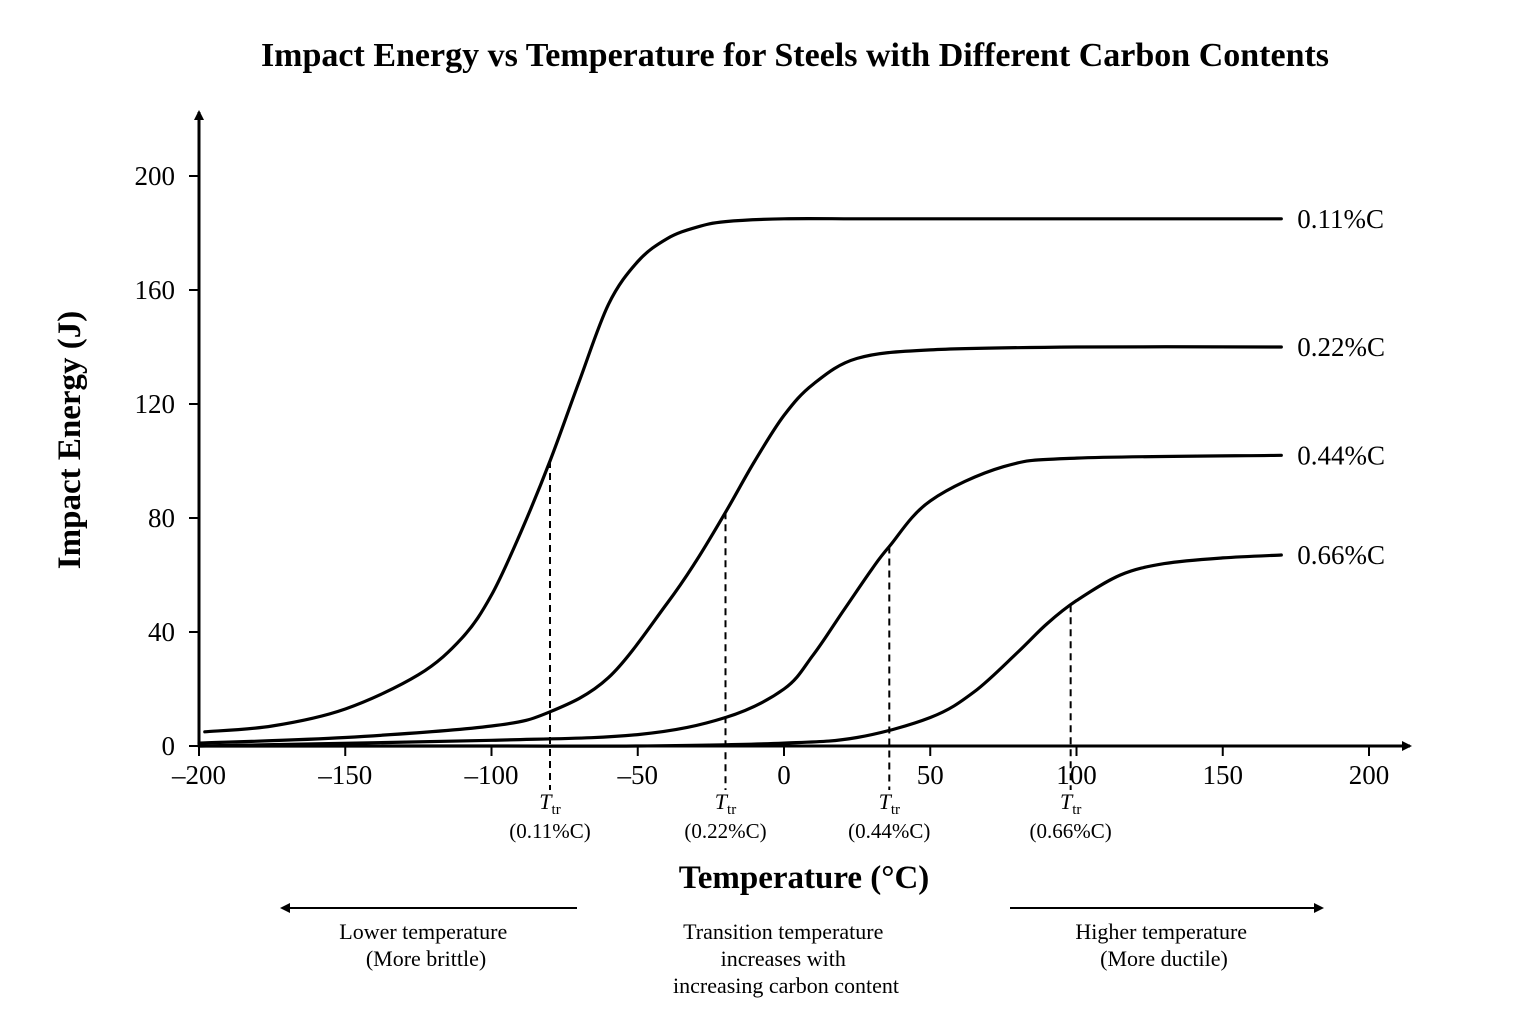 The width and height of the screenshot is (1536, 1024). What do you see at coordinates (725, 831) in the screenshot?
I see `ttr-note-2: (0.22%C)` at bounding box center [725, 831].